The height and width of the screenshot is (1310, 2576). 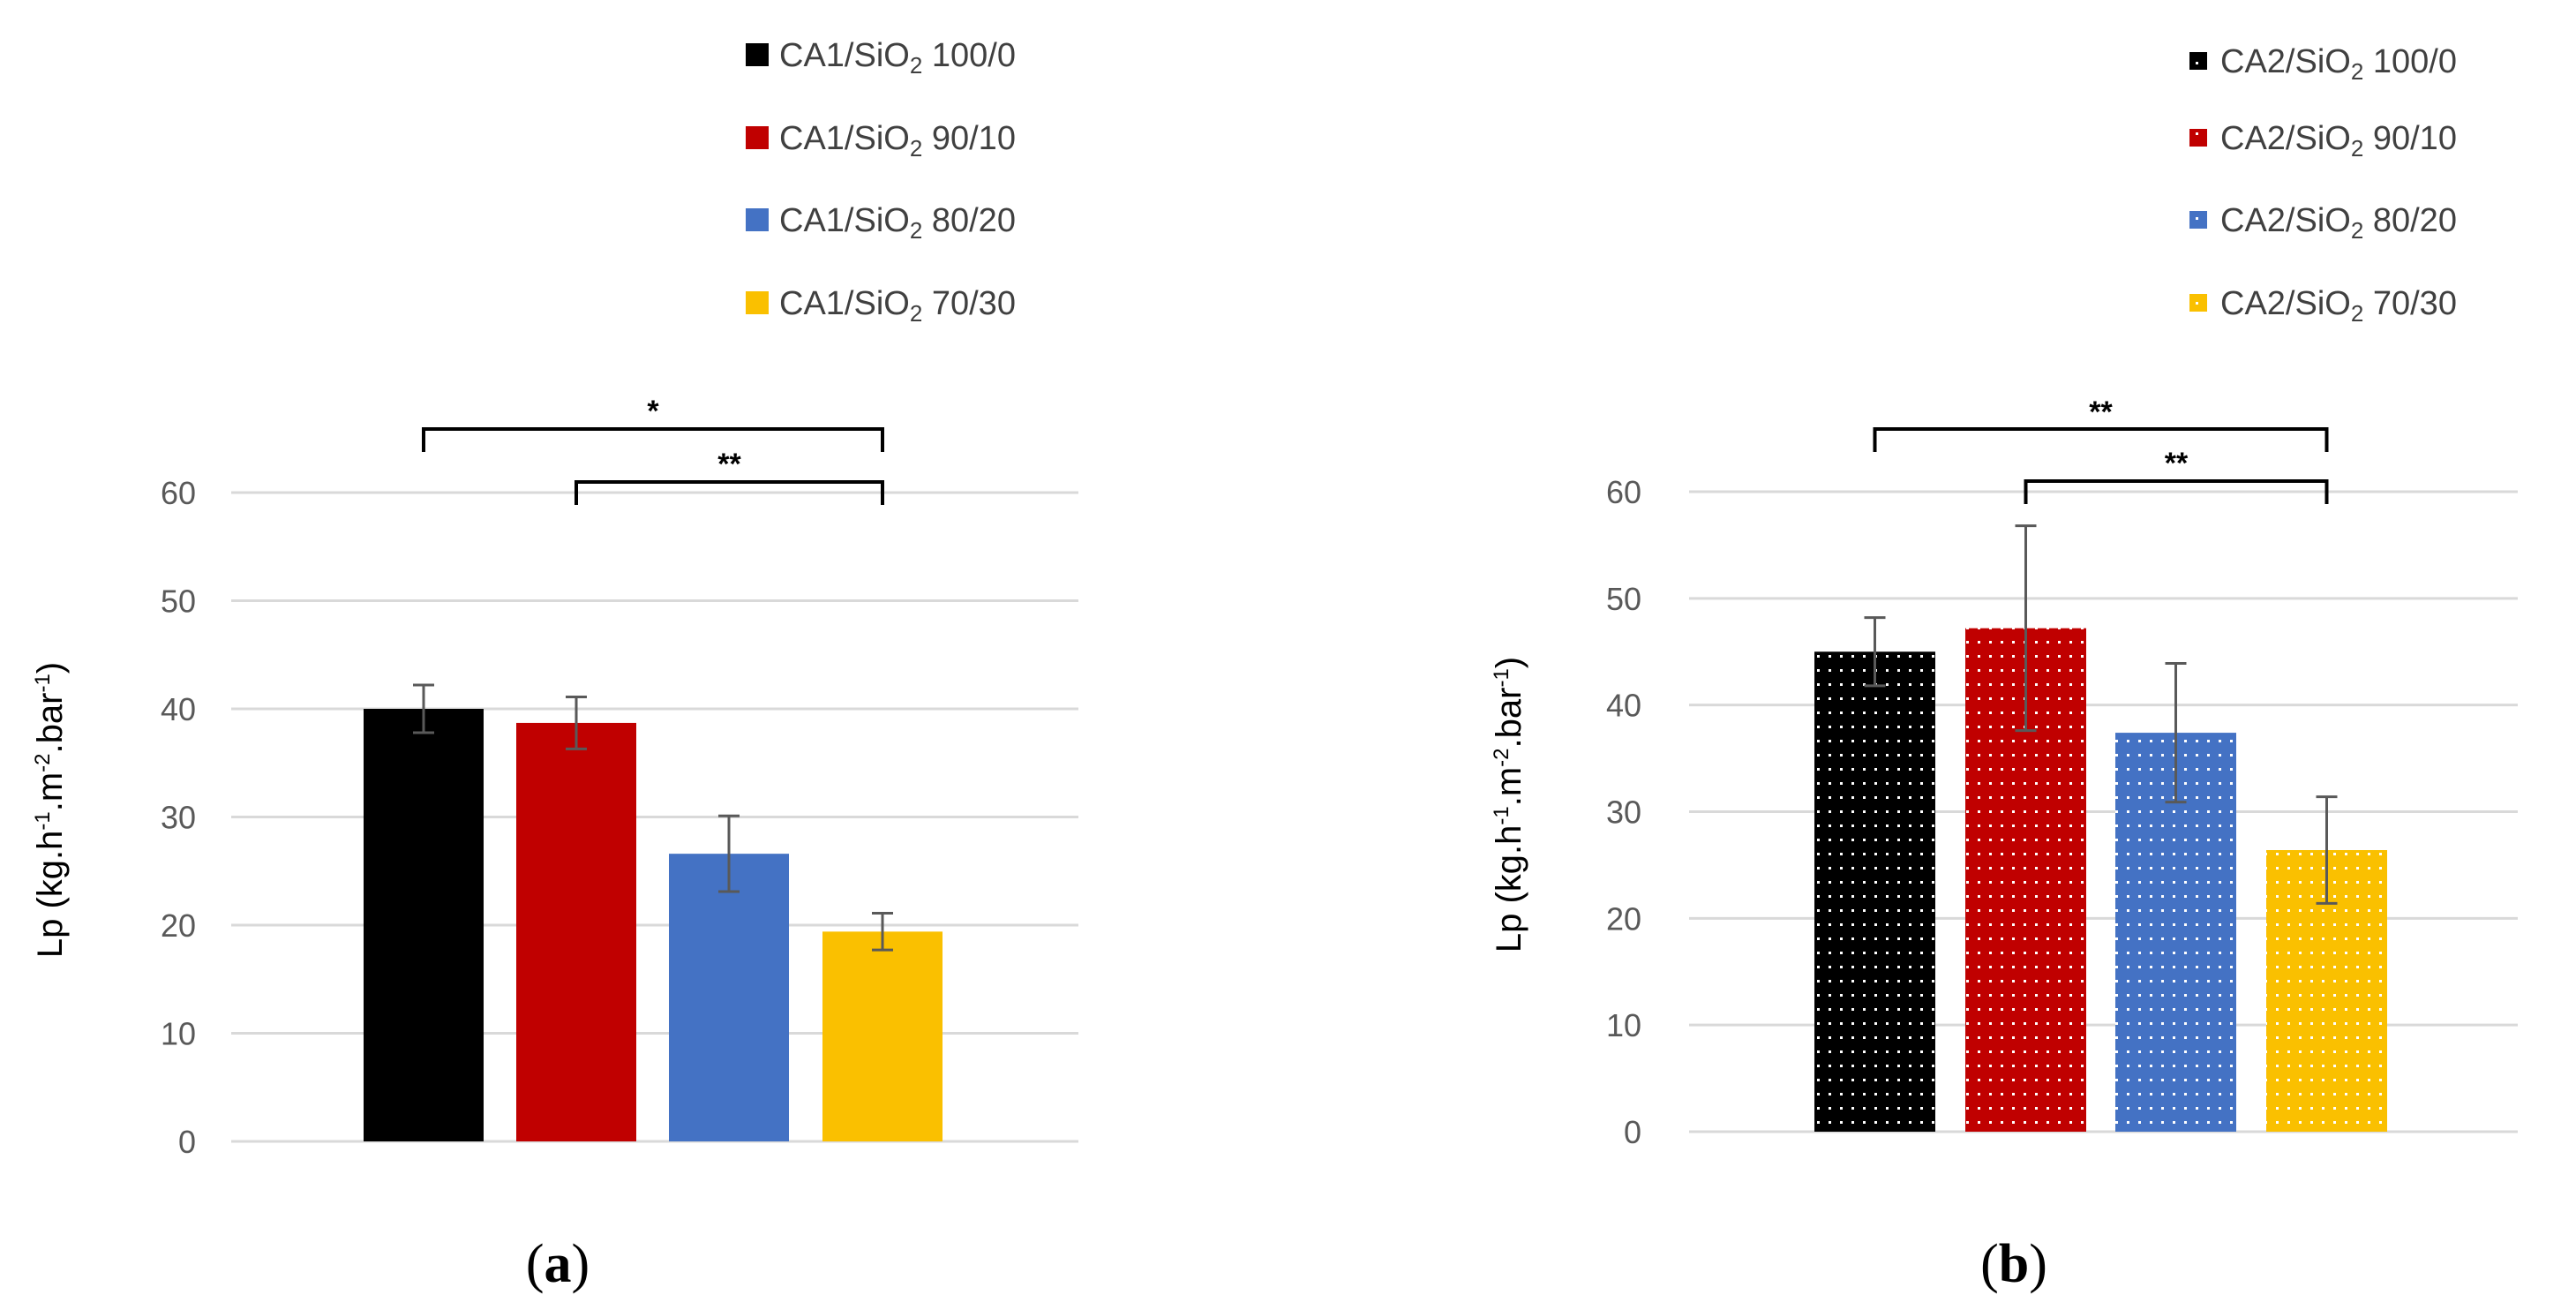 I want to click on legend-label: CA1/SiO2 80/20, so click(x=897, y=223).